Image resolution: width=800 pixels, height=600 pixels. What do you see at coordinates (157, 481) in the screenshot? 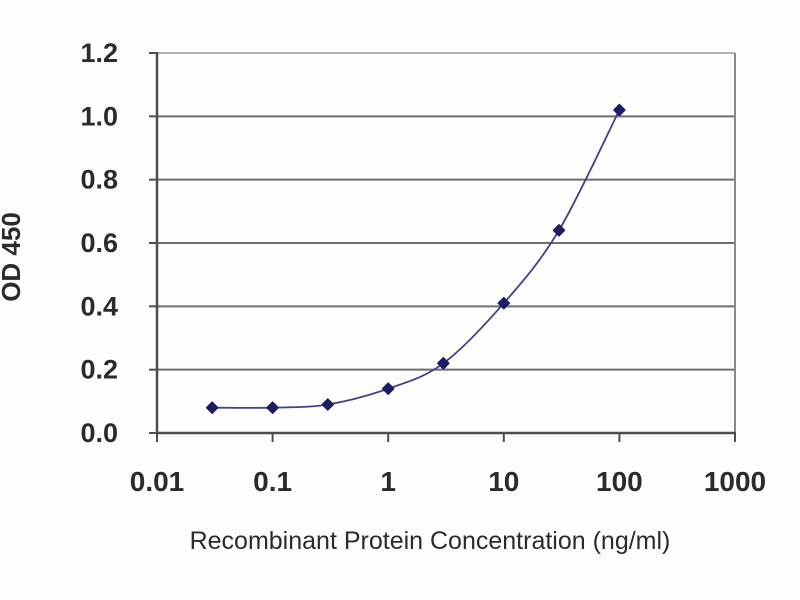
I see `x-tick-label: 0.01` at bounding box center [157, 481].